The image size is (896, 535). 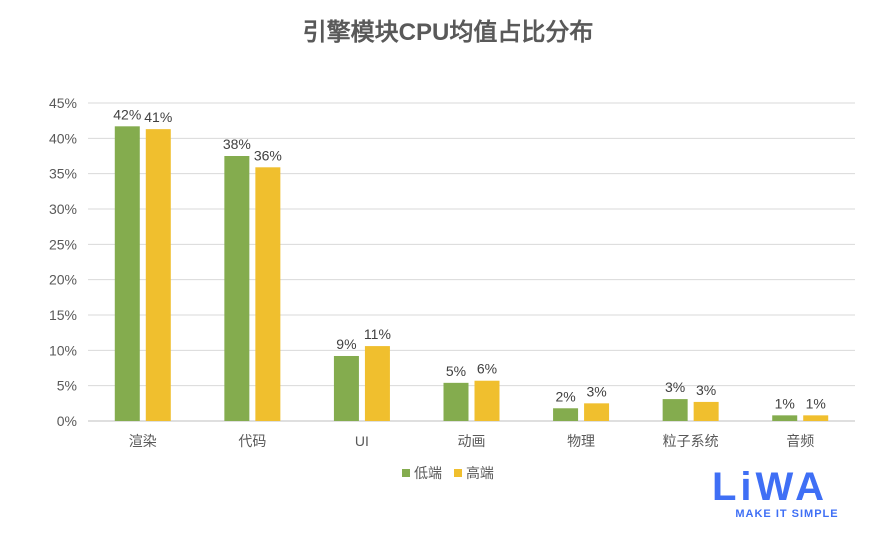 What do you see at coordinates (377, 334) in the screenshot?
I see `data-label: 11%` at bounding box center [377, 334].